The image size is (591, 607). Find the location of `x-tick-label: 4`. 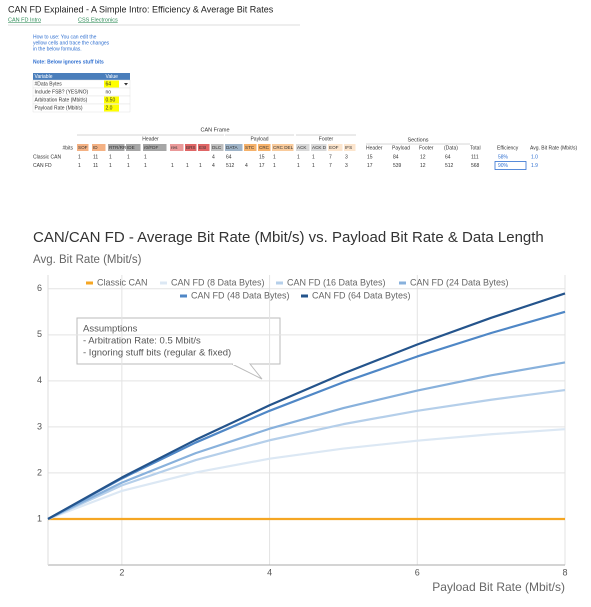

x-tick-label: 4 is located at coordinates (269, 572).